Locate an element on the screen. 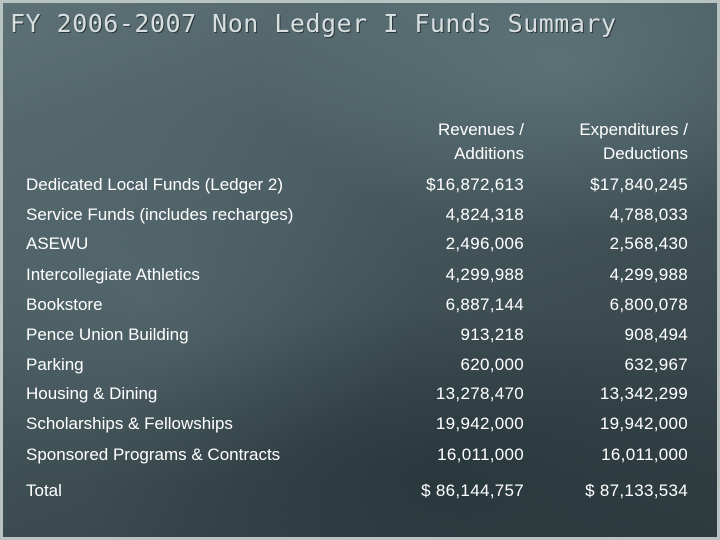  row-label: ASEWU is located at coordinates (57, 243).